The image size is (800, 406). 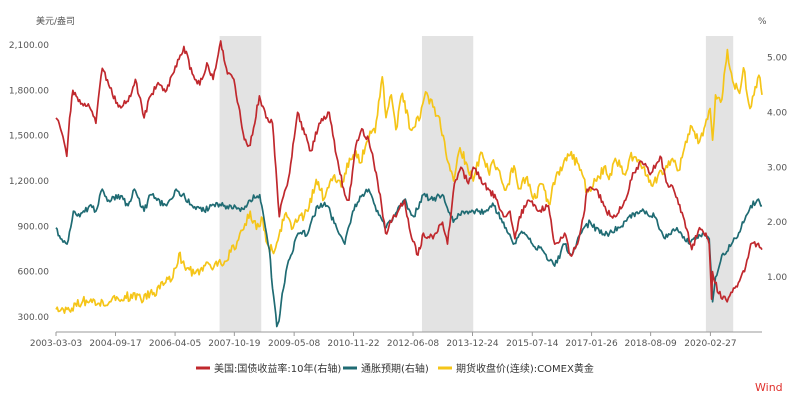 I want to click on legend-item-1: 美国:国债收益率:10年(右轴), so click(x=268, y=368).